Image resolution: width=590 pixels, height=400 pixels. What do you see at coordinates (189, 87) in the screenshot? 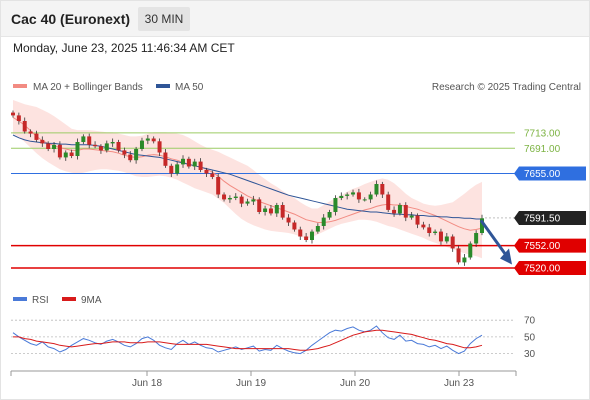
I see `ma50-legend-label: MA 50` at bounding box center [189, 87].